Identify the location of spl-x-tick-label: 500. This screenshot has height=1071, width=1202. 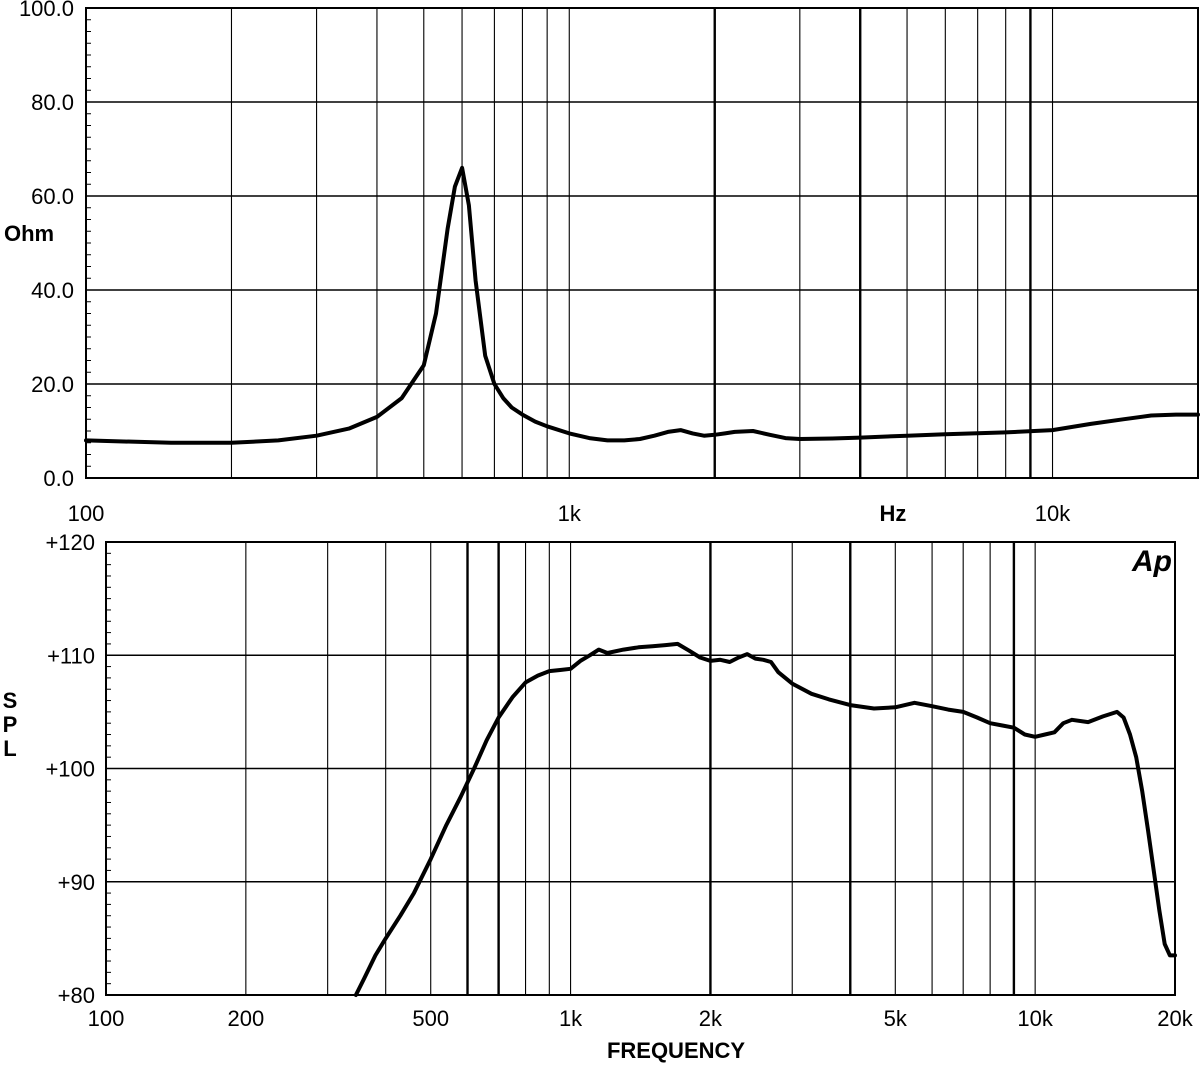
(430, 1018).